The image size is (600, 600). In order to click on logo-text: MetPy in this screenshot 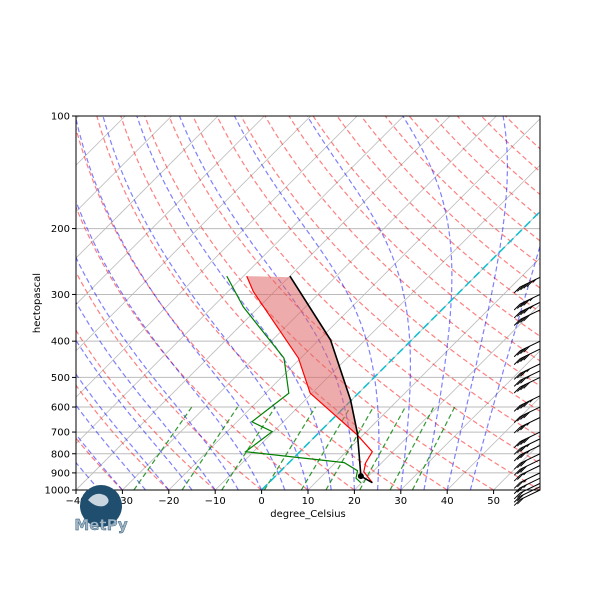, I will do `click(101, 525)`.